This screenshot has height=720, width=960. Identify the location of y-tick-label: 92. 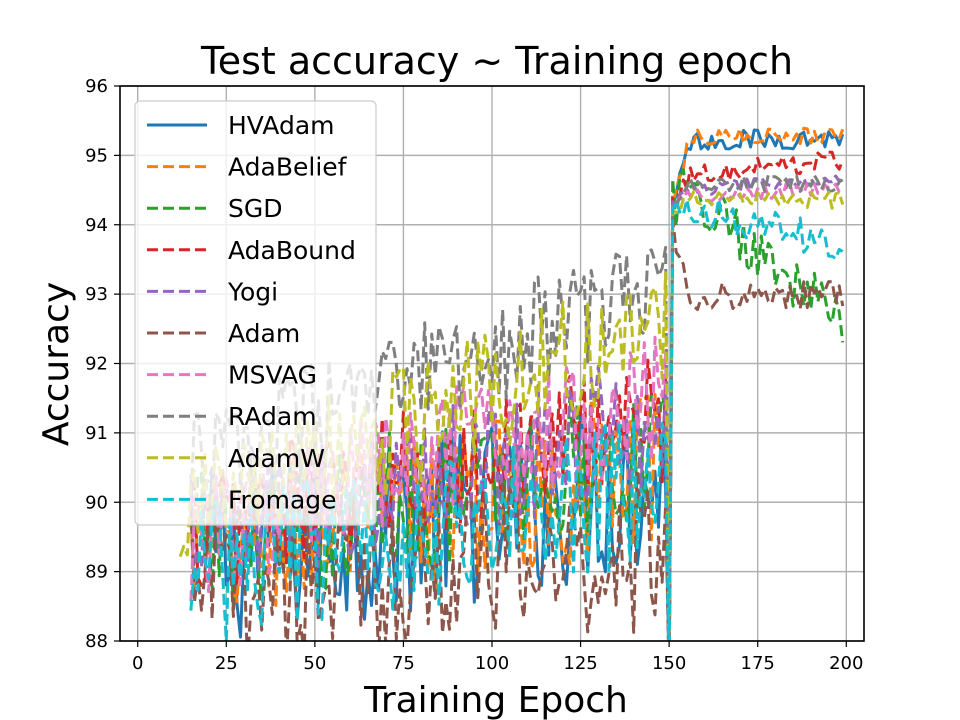
(96, 364).